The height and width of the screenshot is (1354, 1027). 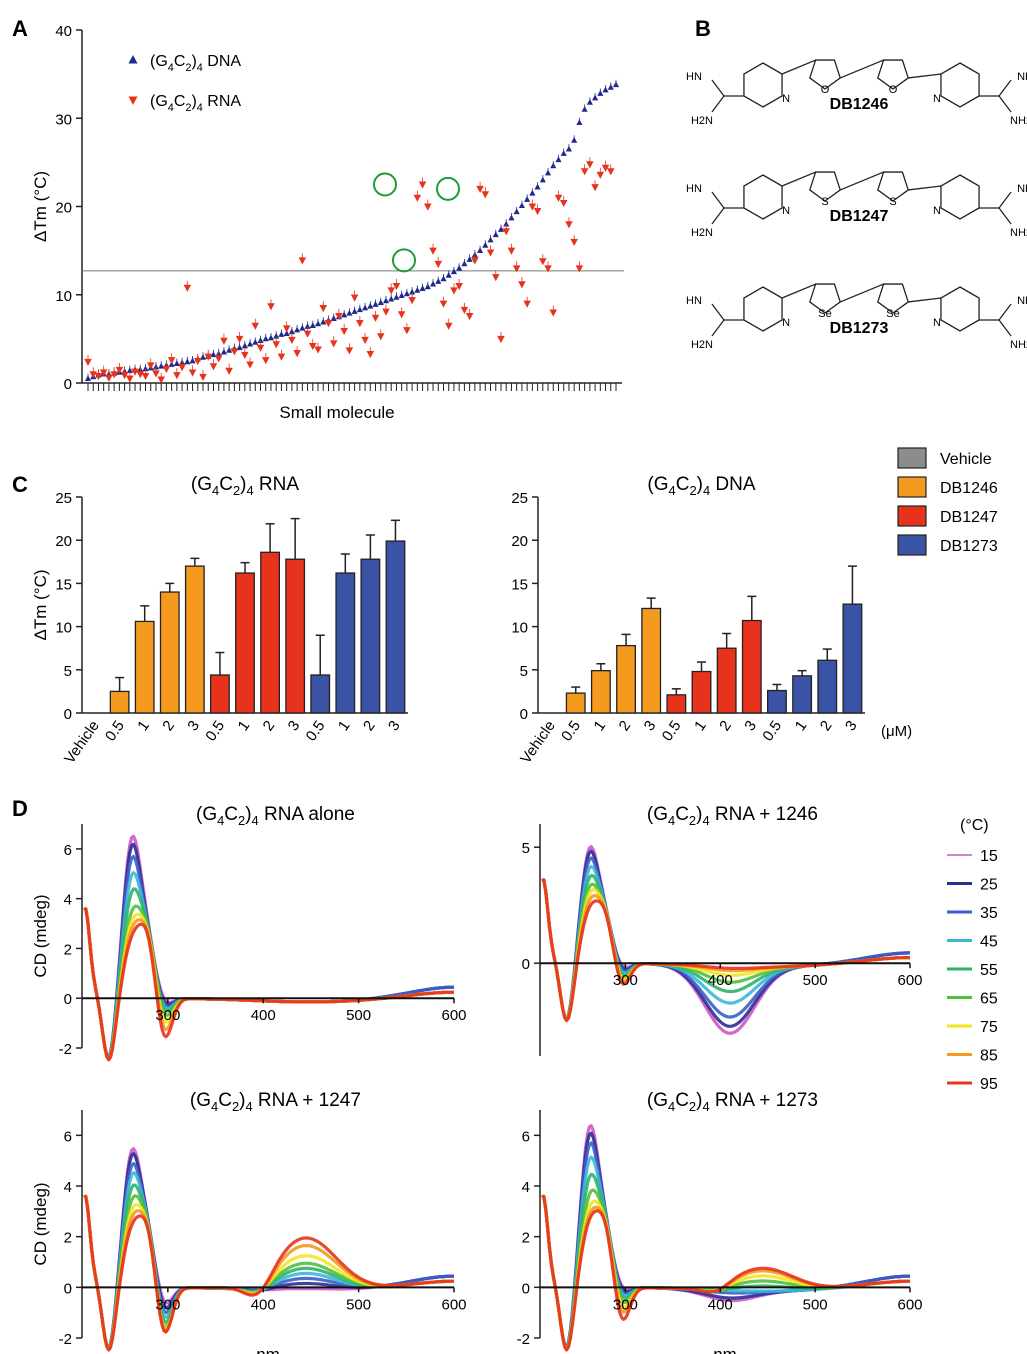 I want to click on d-legend-label: 65, so click(x=989, y=999).